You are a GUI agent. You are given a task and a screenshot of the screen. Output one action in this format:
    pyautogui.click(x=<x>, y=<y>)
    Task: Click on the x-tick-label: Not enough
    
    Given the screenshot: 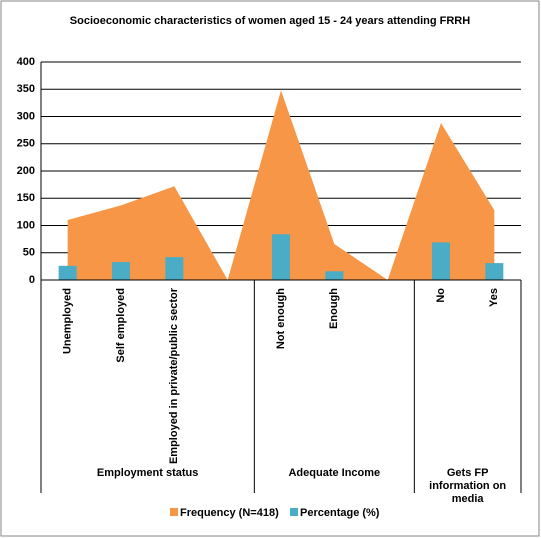 What is the action you would take?
    pyautogui.click(x=281, y=318)
    